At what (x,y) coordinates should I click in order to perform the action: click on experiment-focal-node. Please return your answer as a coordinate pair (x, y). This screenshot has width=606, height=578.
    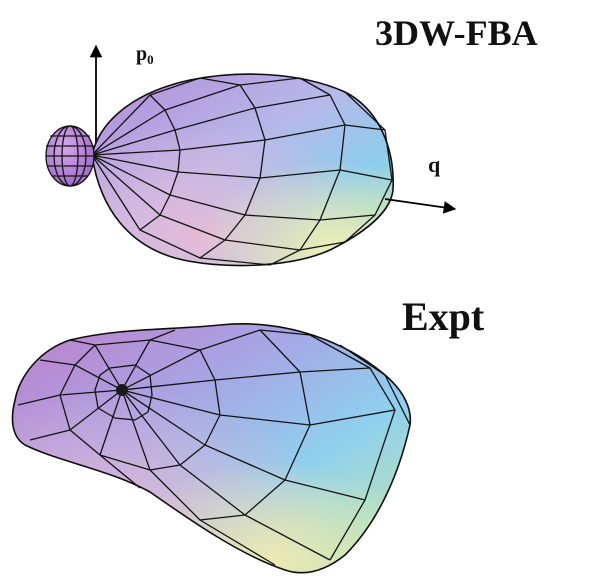
    Looking at the image, I should click on (122, 390).